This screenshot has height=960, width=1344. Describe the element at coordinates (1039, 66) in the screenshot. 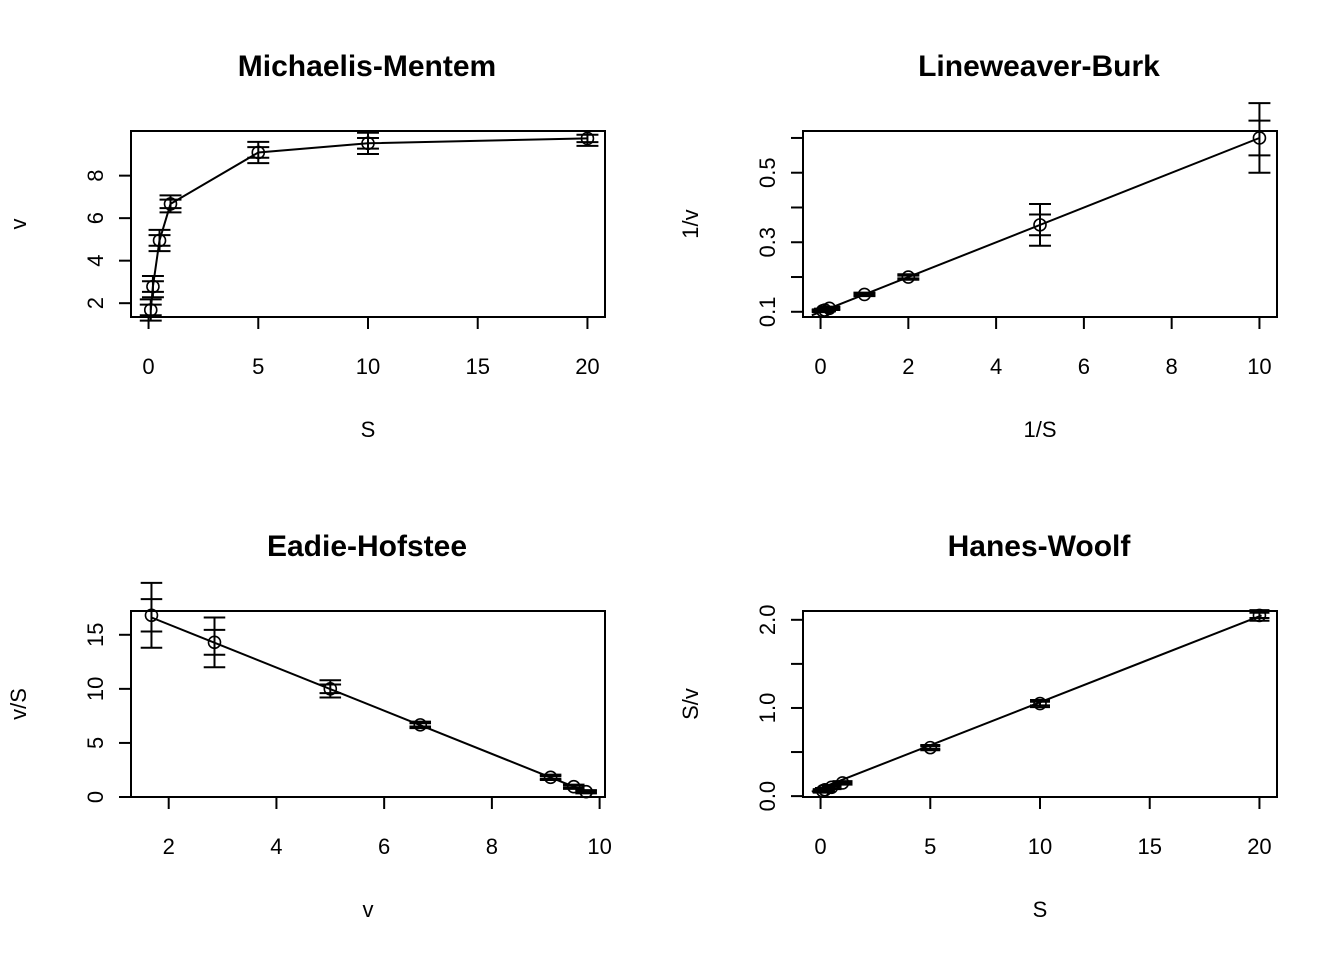

I see `panel-title: Lineweaver-Burk` at that location.